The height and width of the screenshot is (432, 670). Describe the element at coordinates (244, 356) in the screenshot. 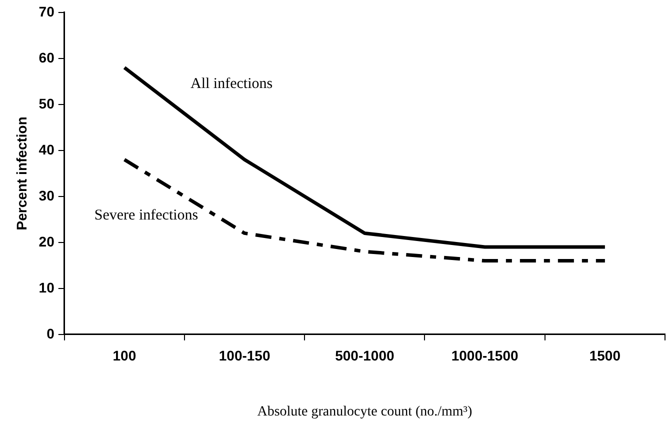

I see `x-tick-label: 100-150` at that location.